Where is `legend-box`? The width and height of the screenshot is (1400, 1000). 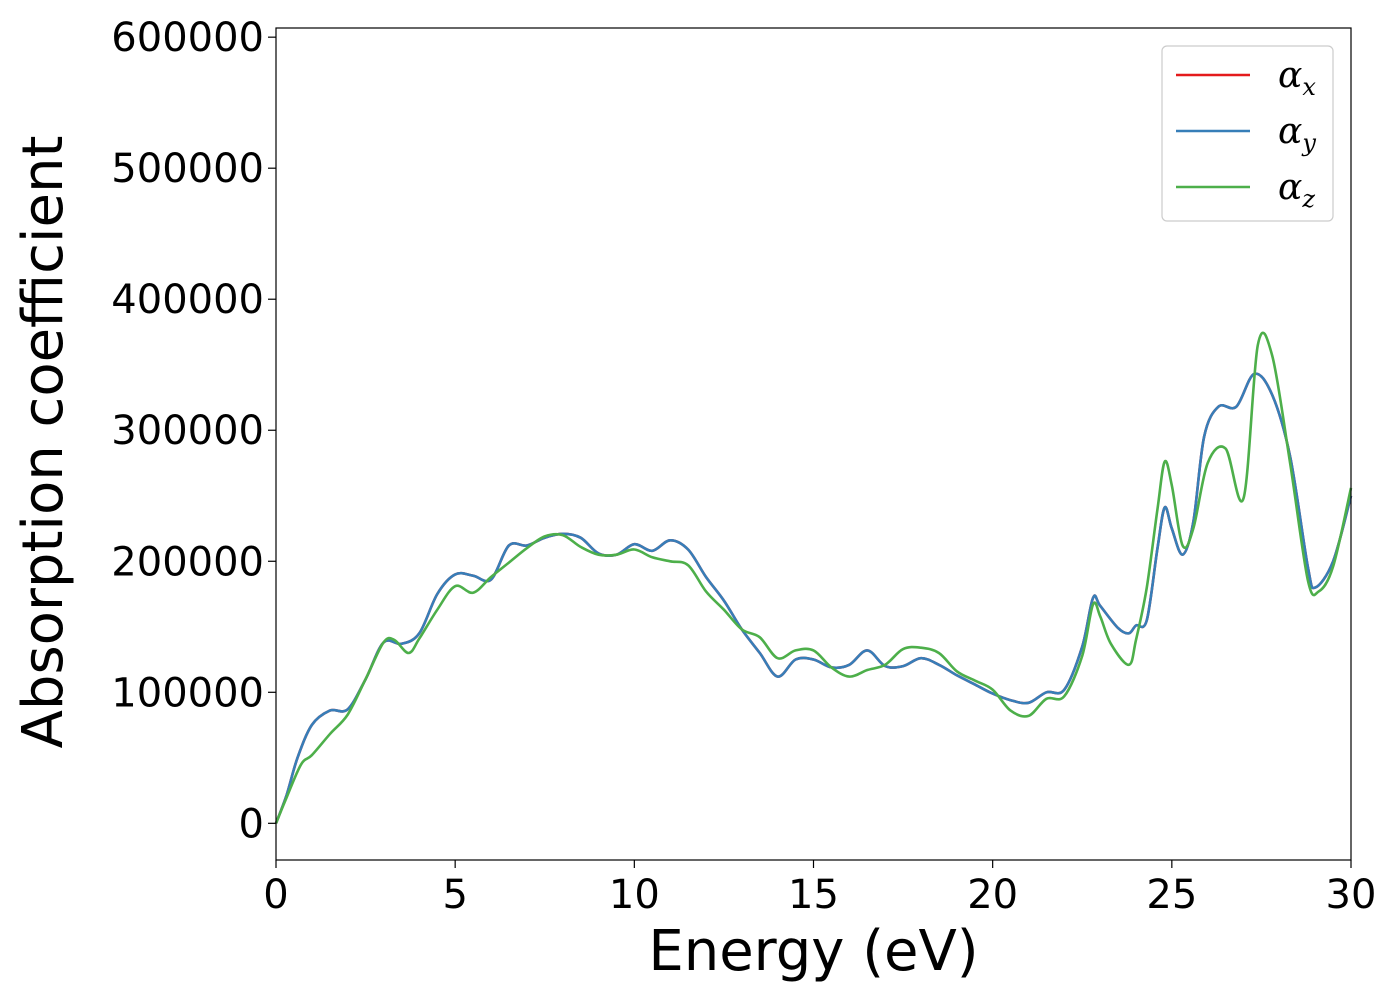
legend-box is located at coordinates (1247, 133).